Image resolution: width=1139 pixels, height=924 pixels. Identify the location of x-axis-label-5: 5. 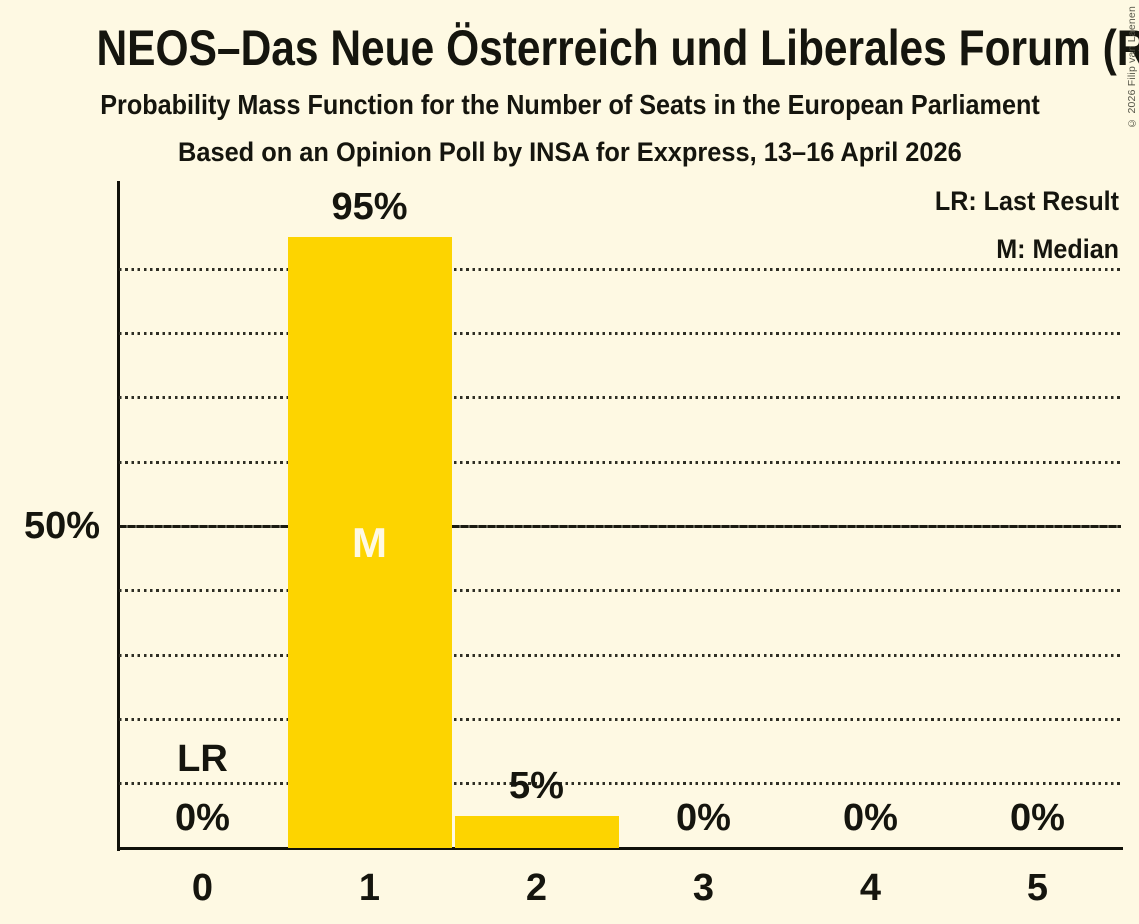
(1037, 888).